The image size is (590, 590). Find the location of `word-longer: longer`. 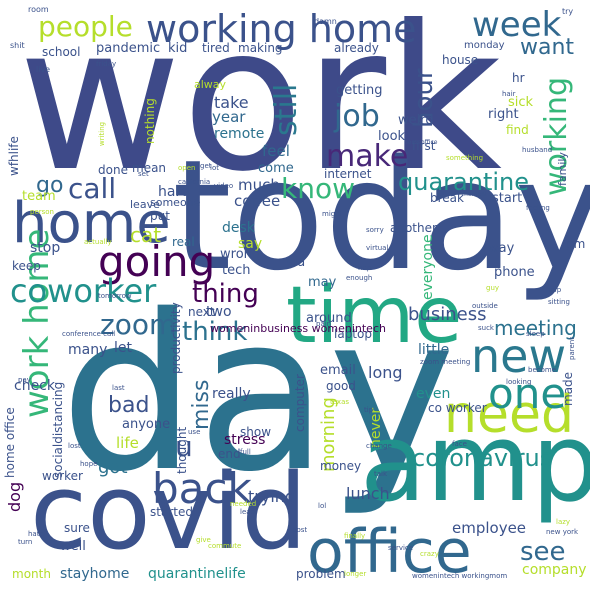

word-longer: longer is located at coordinates (355, 574).